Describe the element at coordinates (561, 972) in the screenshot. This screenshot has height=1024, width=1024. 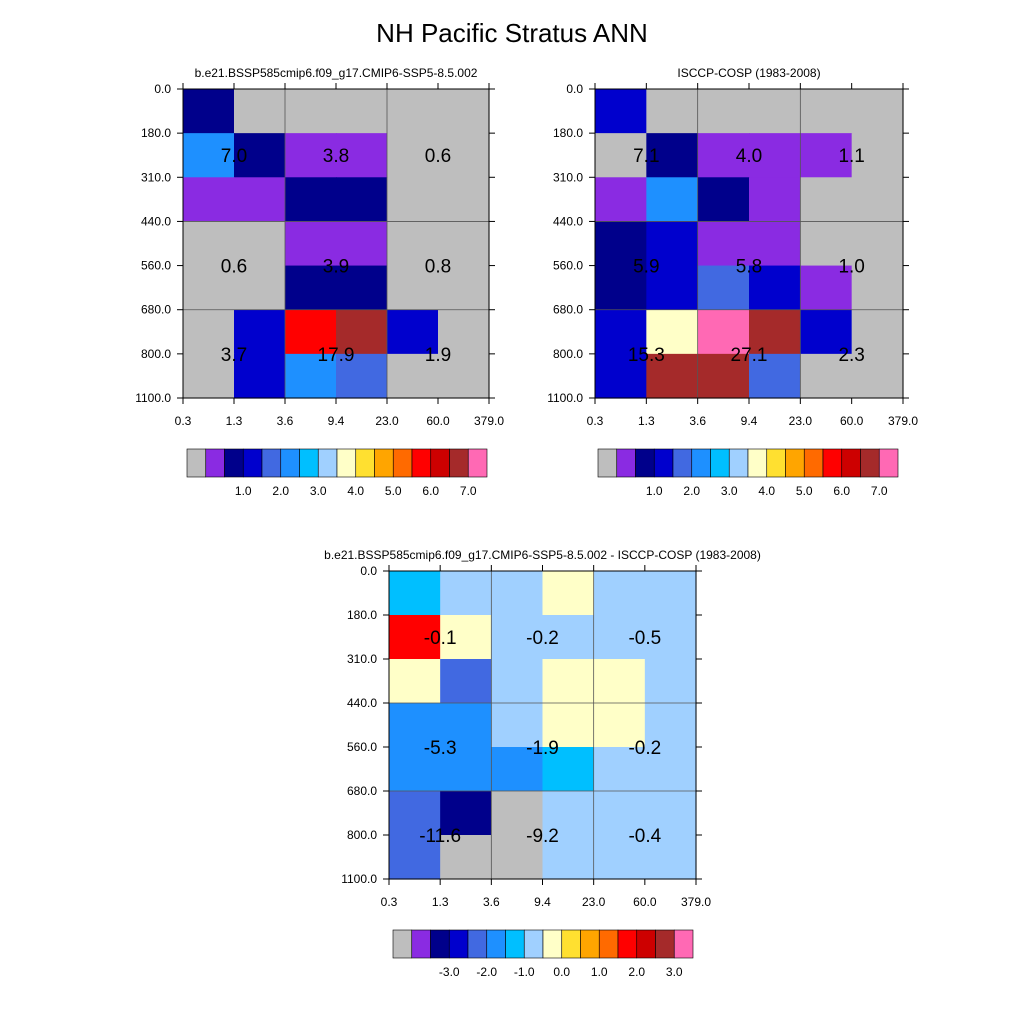
I see `colorbar-label: 0.0` at that location.